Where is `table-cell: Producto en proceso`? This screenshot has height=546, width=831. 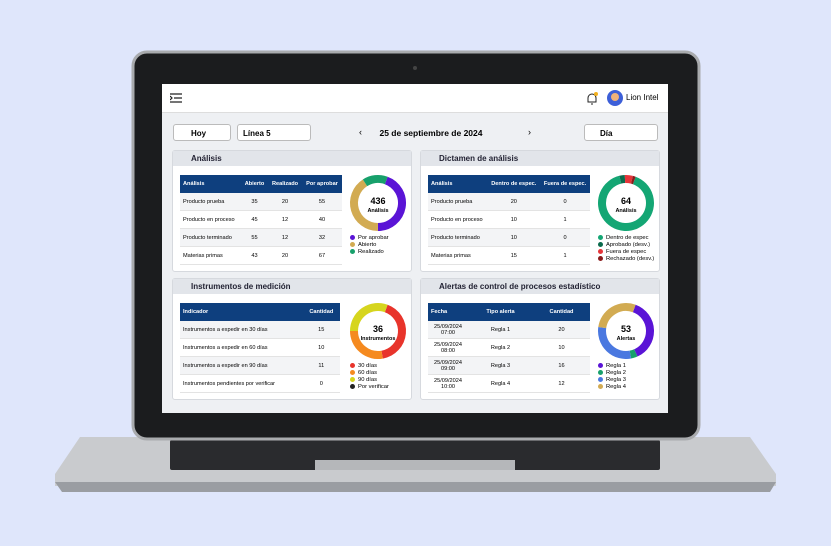
table-cell: Producto en proceso is located at coordinates (458, 219).